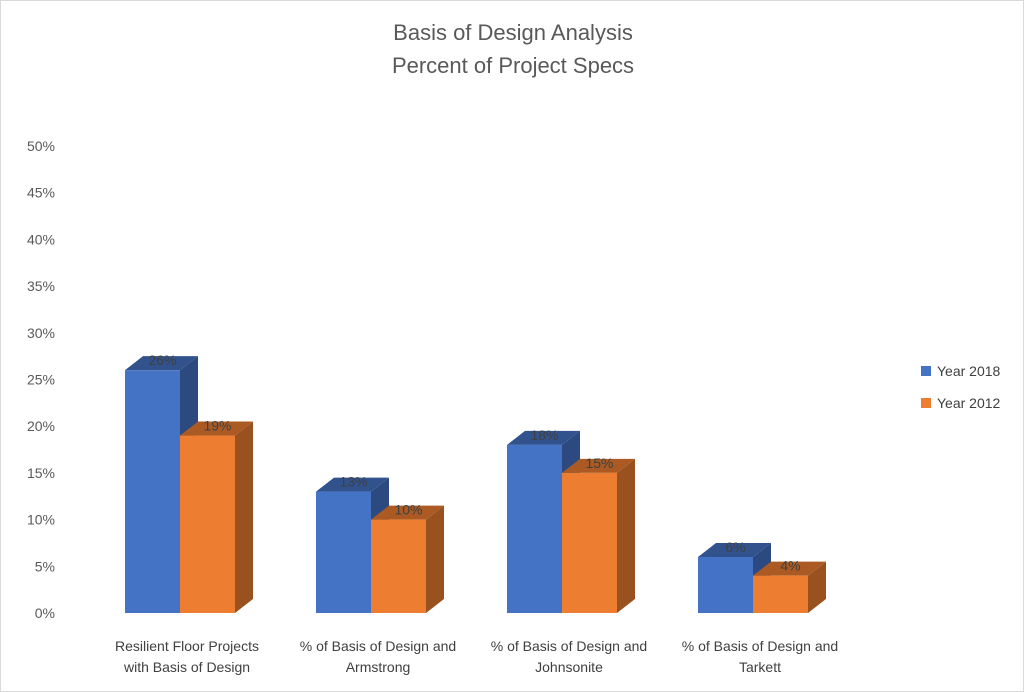 The width and height of the screenshot is (1024, 692). Describe the element at coordinates (599, 463) in the screenshot. I see `data-label: 15%` at that location.